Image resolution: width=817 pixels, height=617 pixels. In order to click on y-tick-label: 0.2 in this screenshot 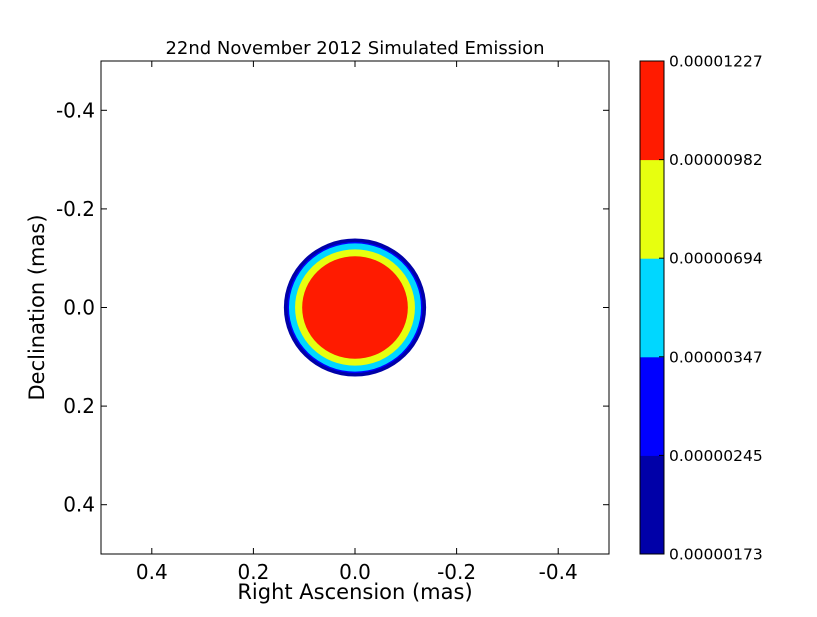, I will do `click(79, 406)`.